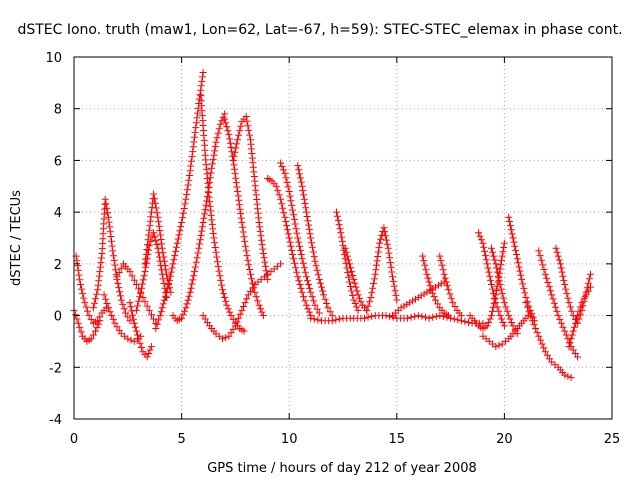  I want to click on y-tick-label: -4, so click(55, 420).